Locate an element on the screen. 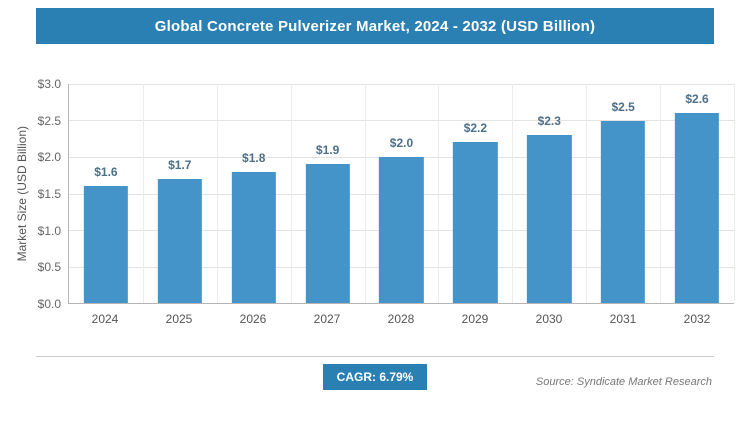  footer-divider is located at coordinates (375, 356).